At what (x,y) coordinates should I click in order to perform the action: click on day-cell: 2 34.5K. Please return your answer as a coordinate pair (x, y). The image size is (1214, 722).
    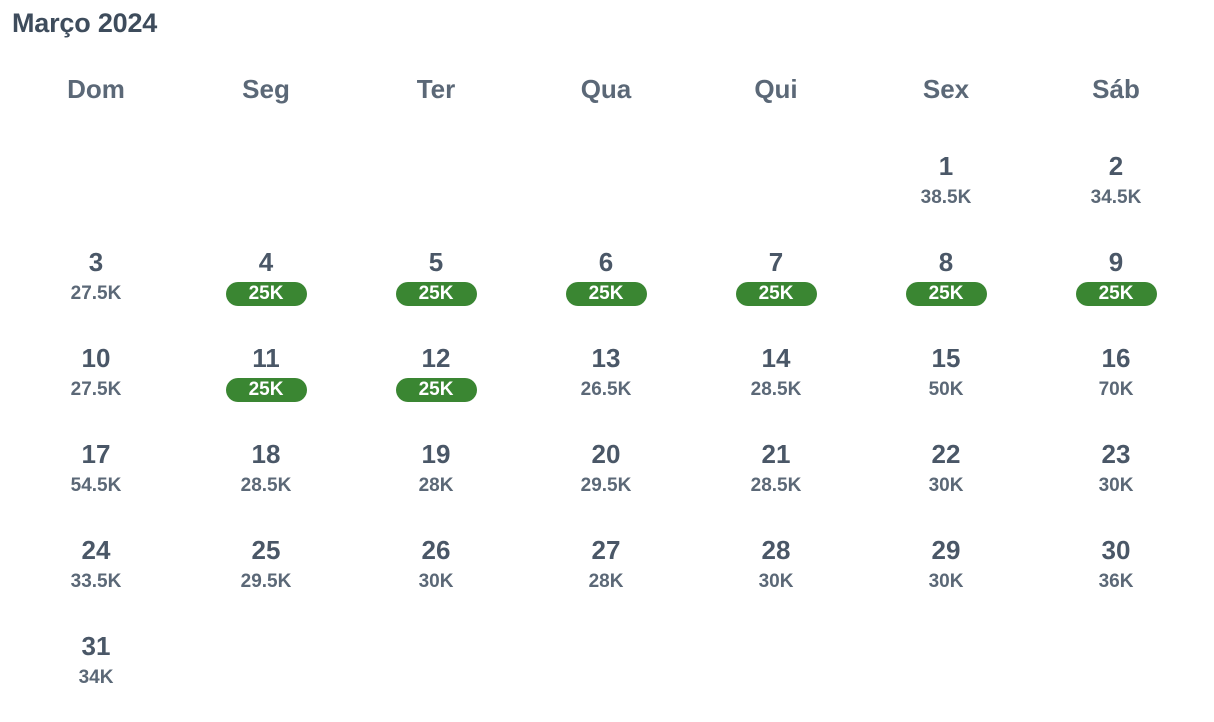
    Looking at the image, I should click on (1116, 194).